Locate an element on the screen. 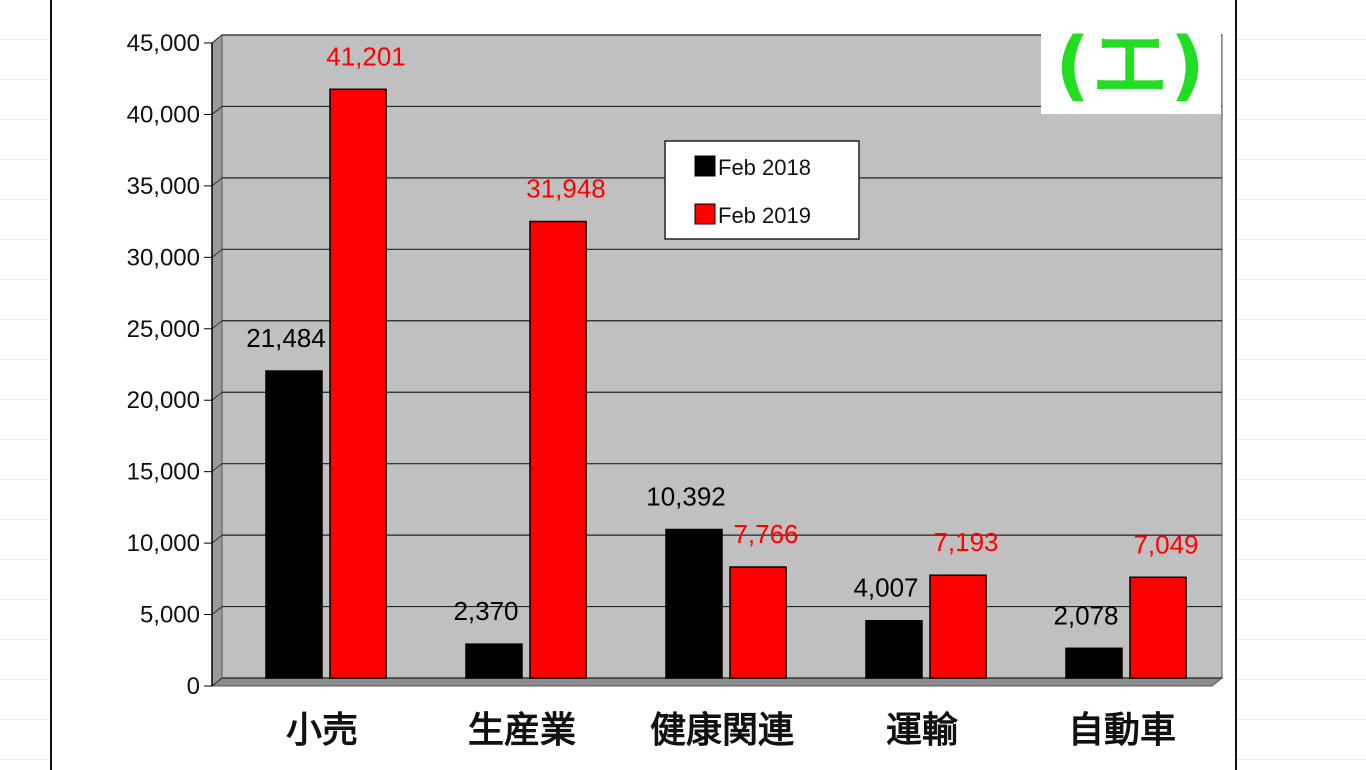  y-tick-label: 20,000 is located at coordinates (163, 400).